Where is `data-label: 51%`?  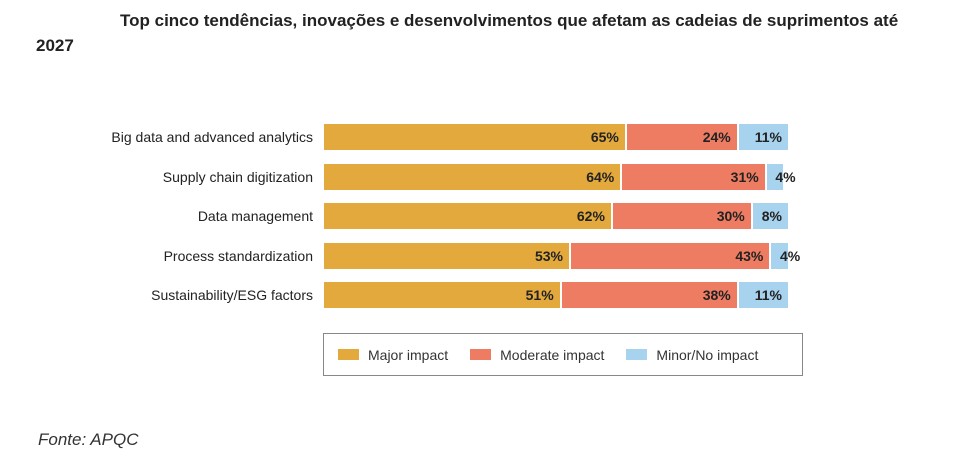
data-label: 51% is located at coordinates (539, 295).